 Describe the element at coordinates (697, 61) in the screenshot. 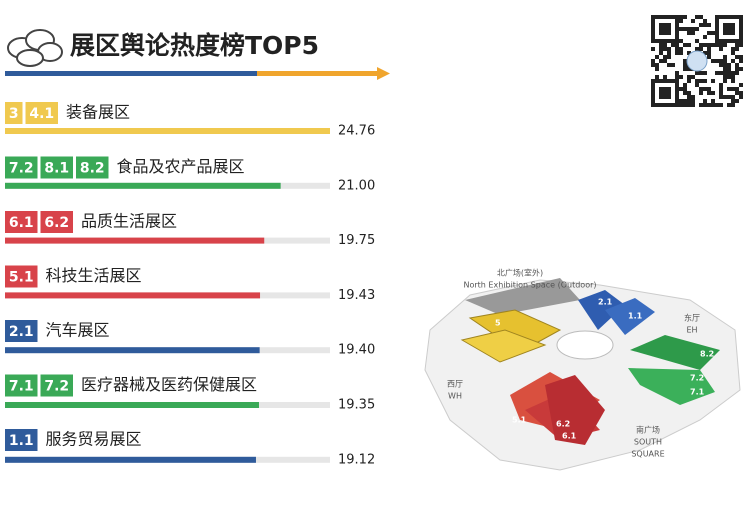

I see `qr-logo` at that location.